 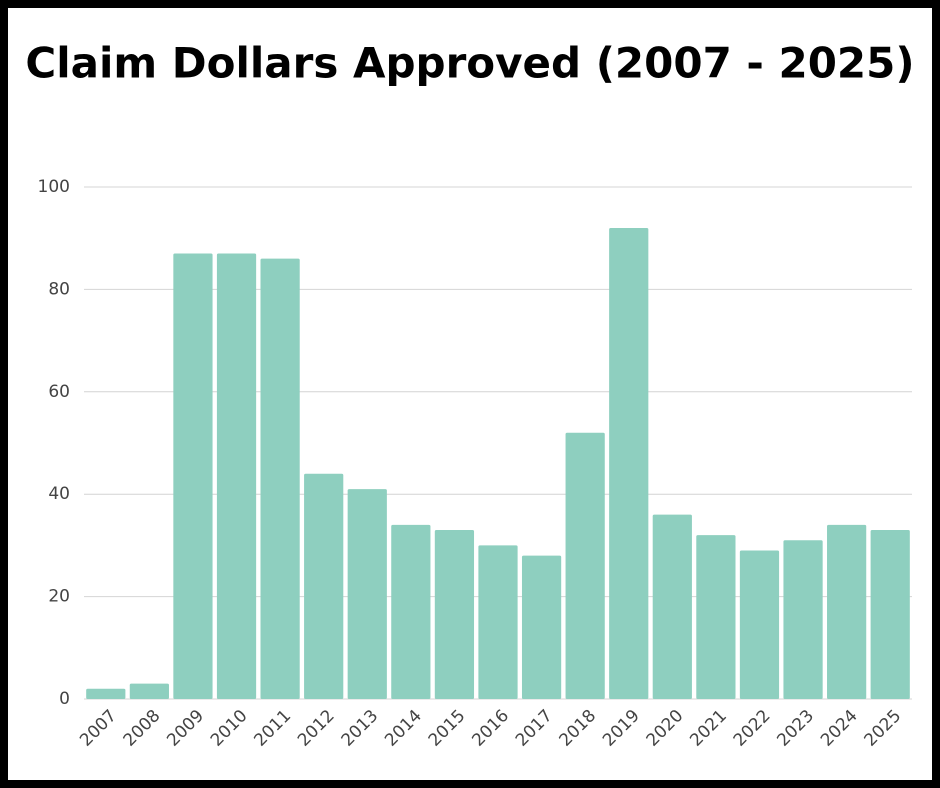 I want to click on y-tick-label: 40, so click(x=59, y=494).